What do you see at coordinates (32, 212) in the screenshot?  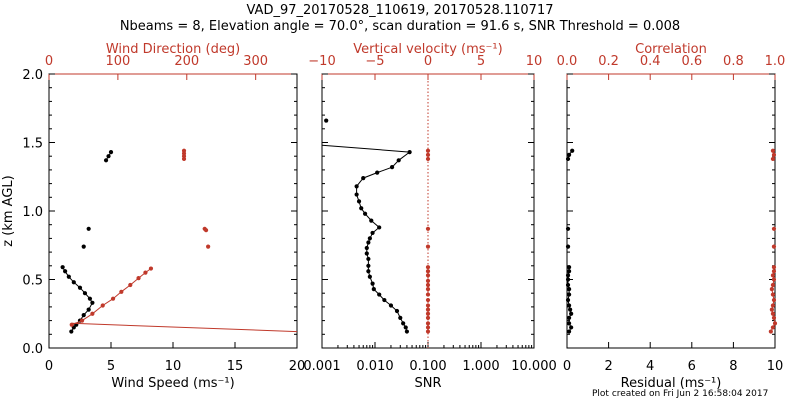 I see `y-tick-label: 1.0` at bounding box center [32, 212].